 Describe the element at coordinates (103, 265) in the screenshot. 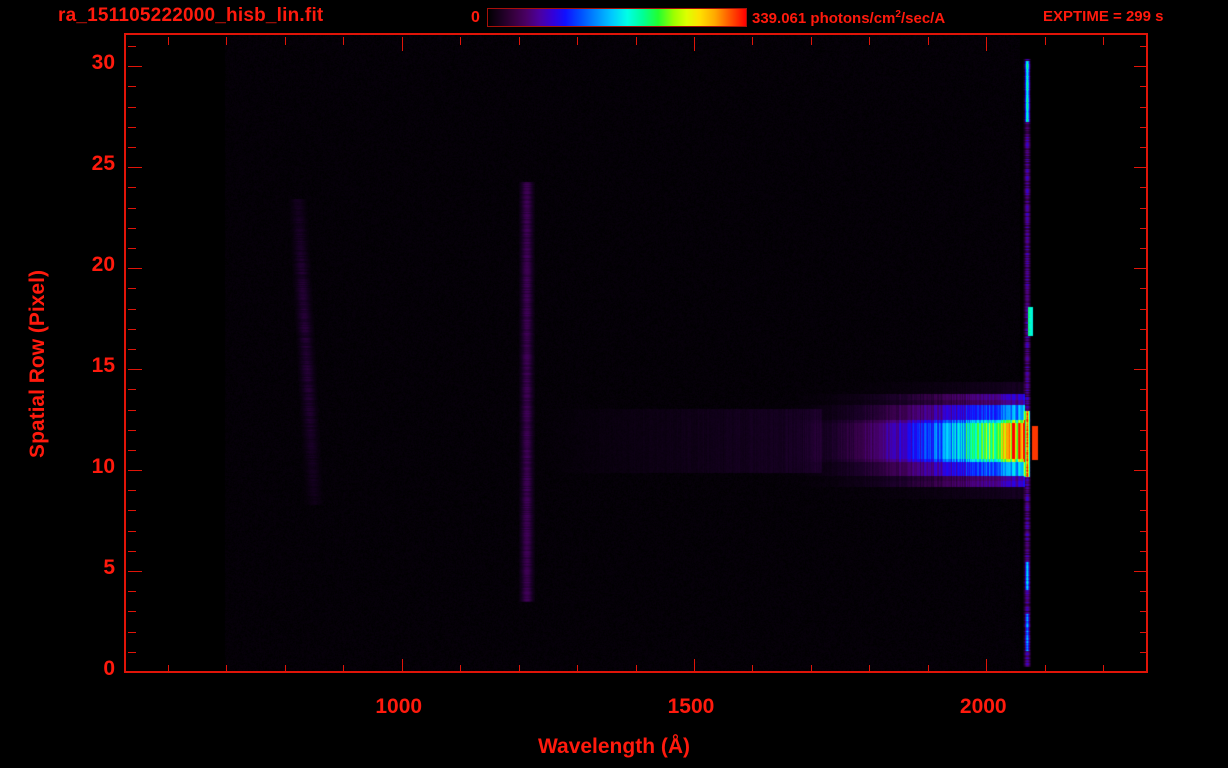

I see `y-tick-label-20: 20` at that location.